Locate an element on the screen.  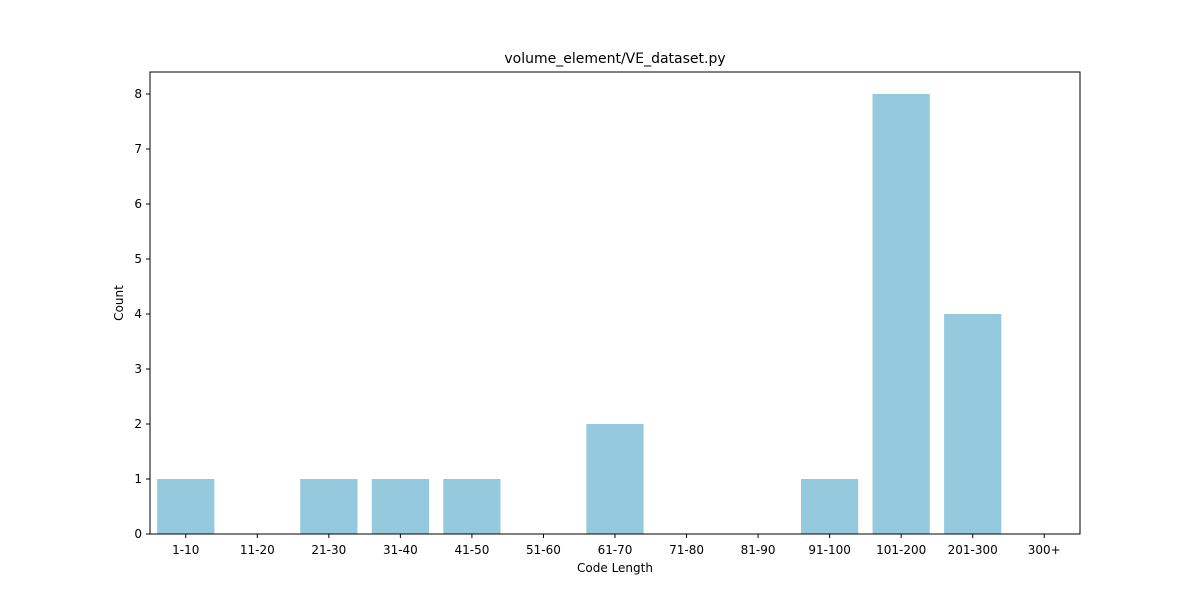
y-tick-label: 7 is located at coordinates (138, 149).